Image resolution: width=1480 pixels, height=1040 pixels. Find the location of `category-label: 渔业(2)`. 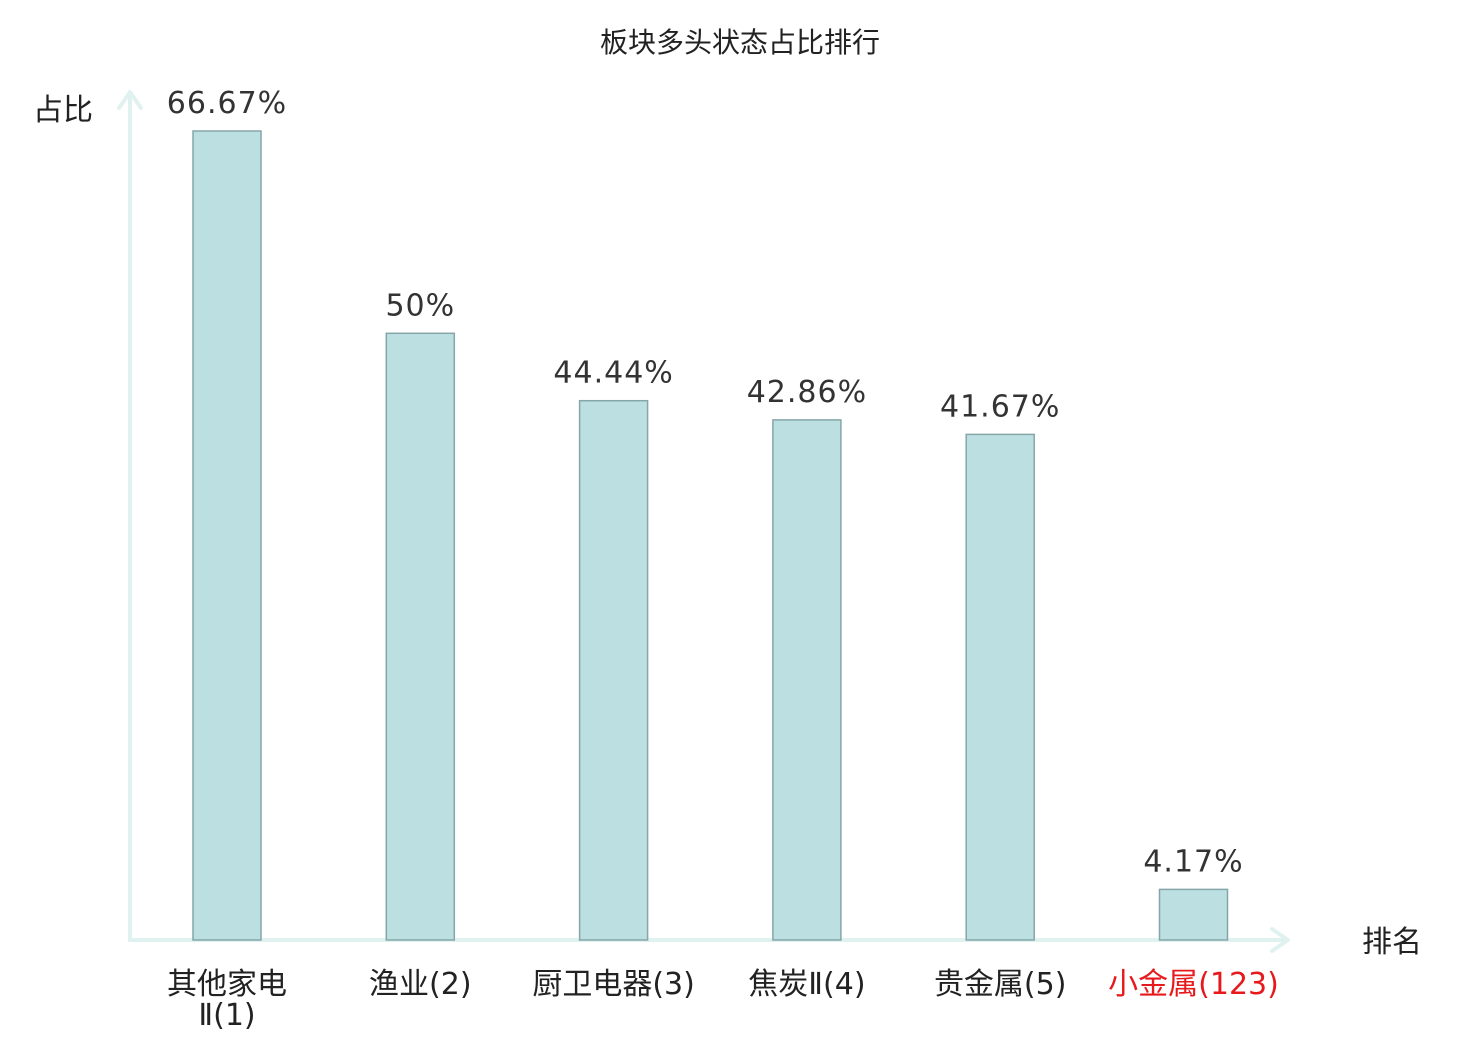

category-label: 渔业(2) is located at coordinates (420, 984).